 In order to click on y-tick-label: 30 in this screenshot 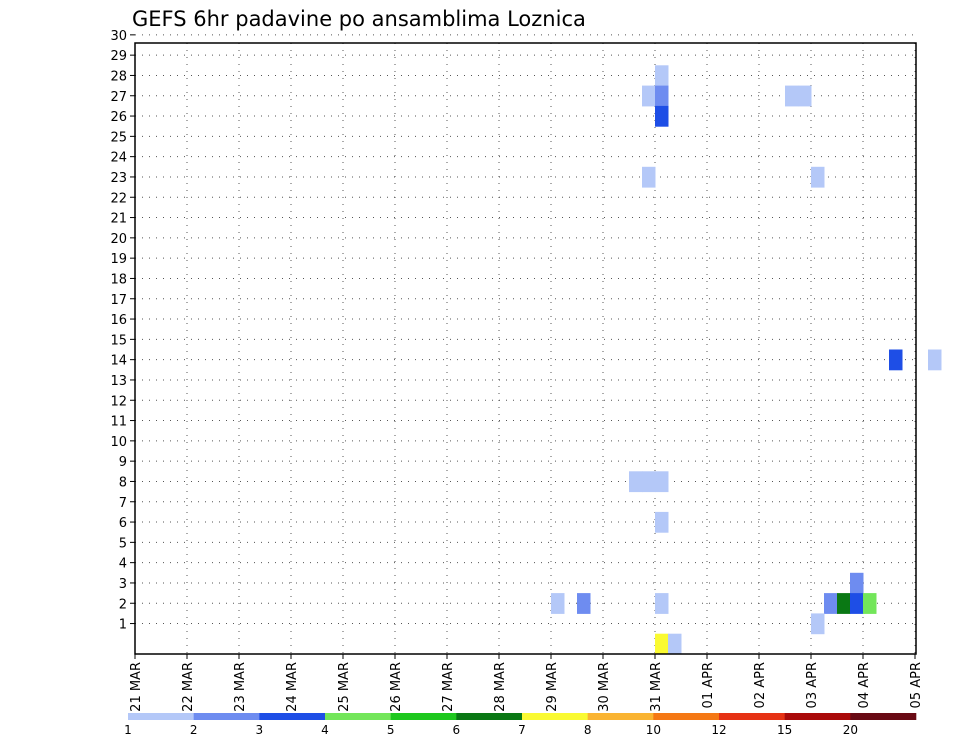, I will do `click(118, 36)`.